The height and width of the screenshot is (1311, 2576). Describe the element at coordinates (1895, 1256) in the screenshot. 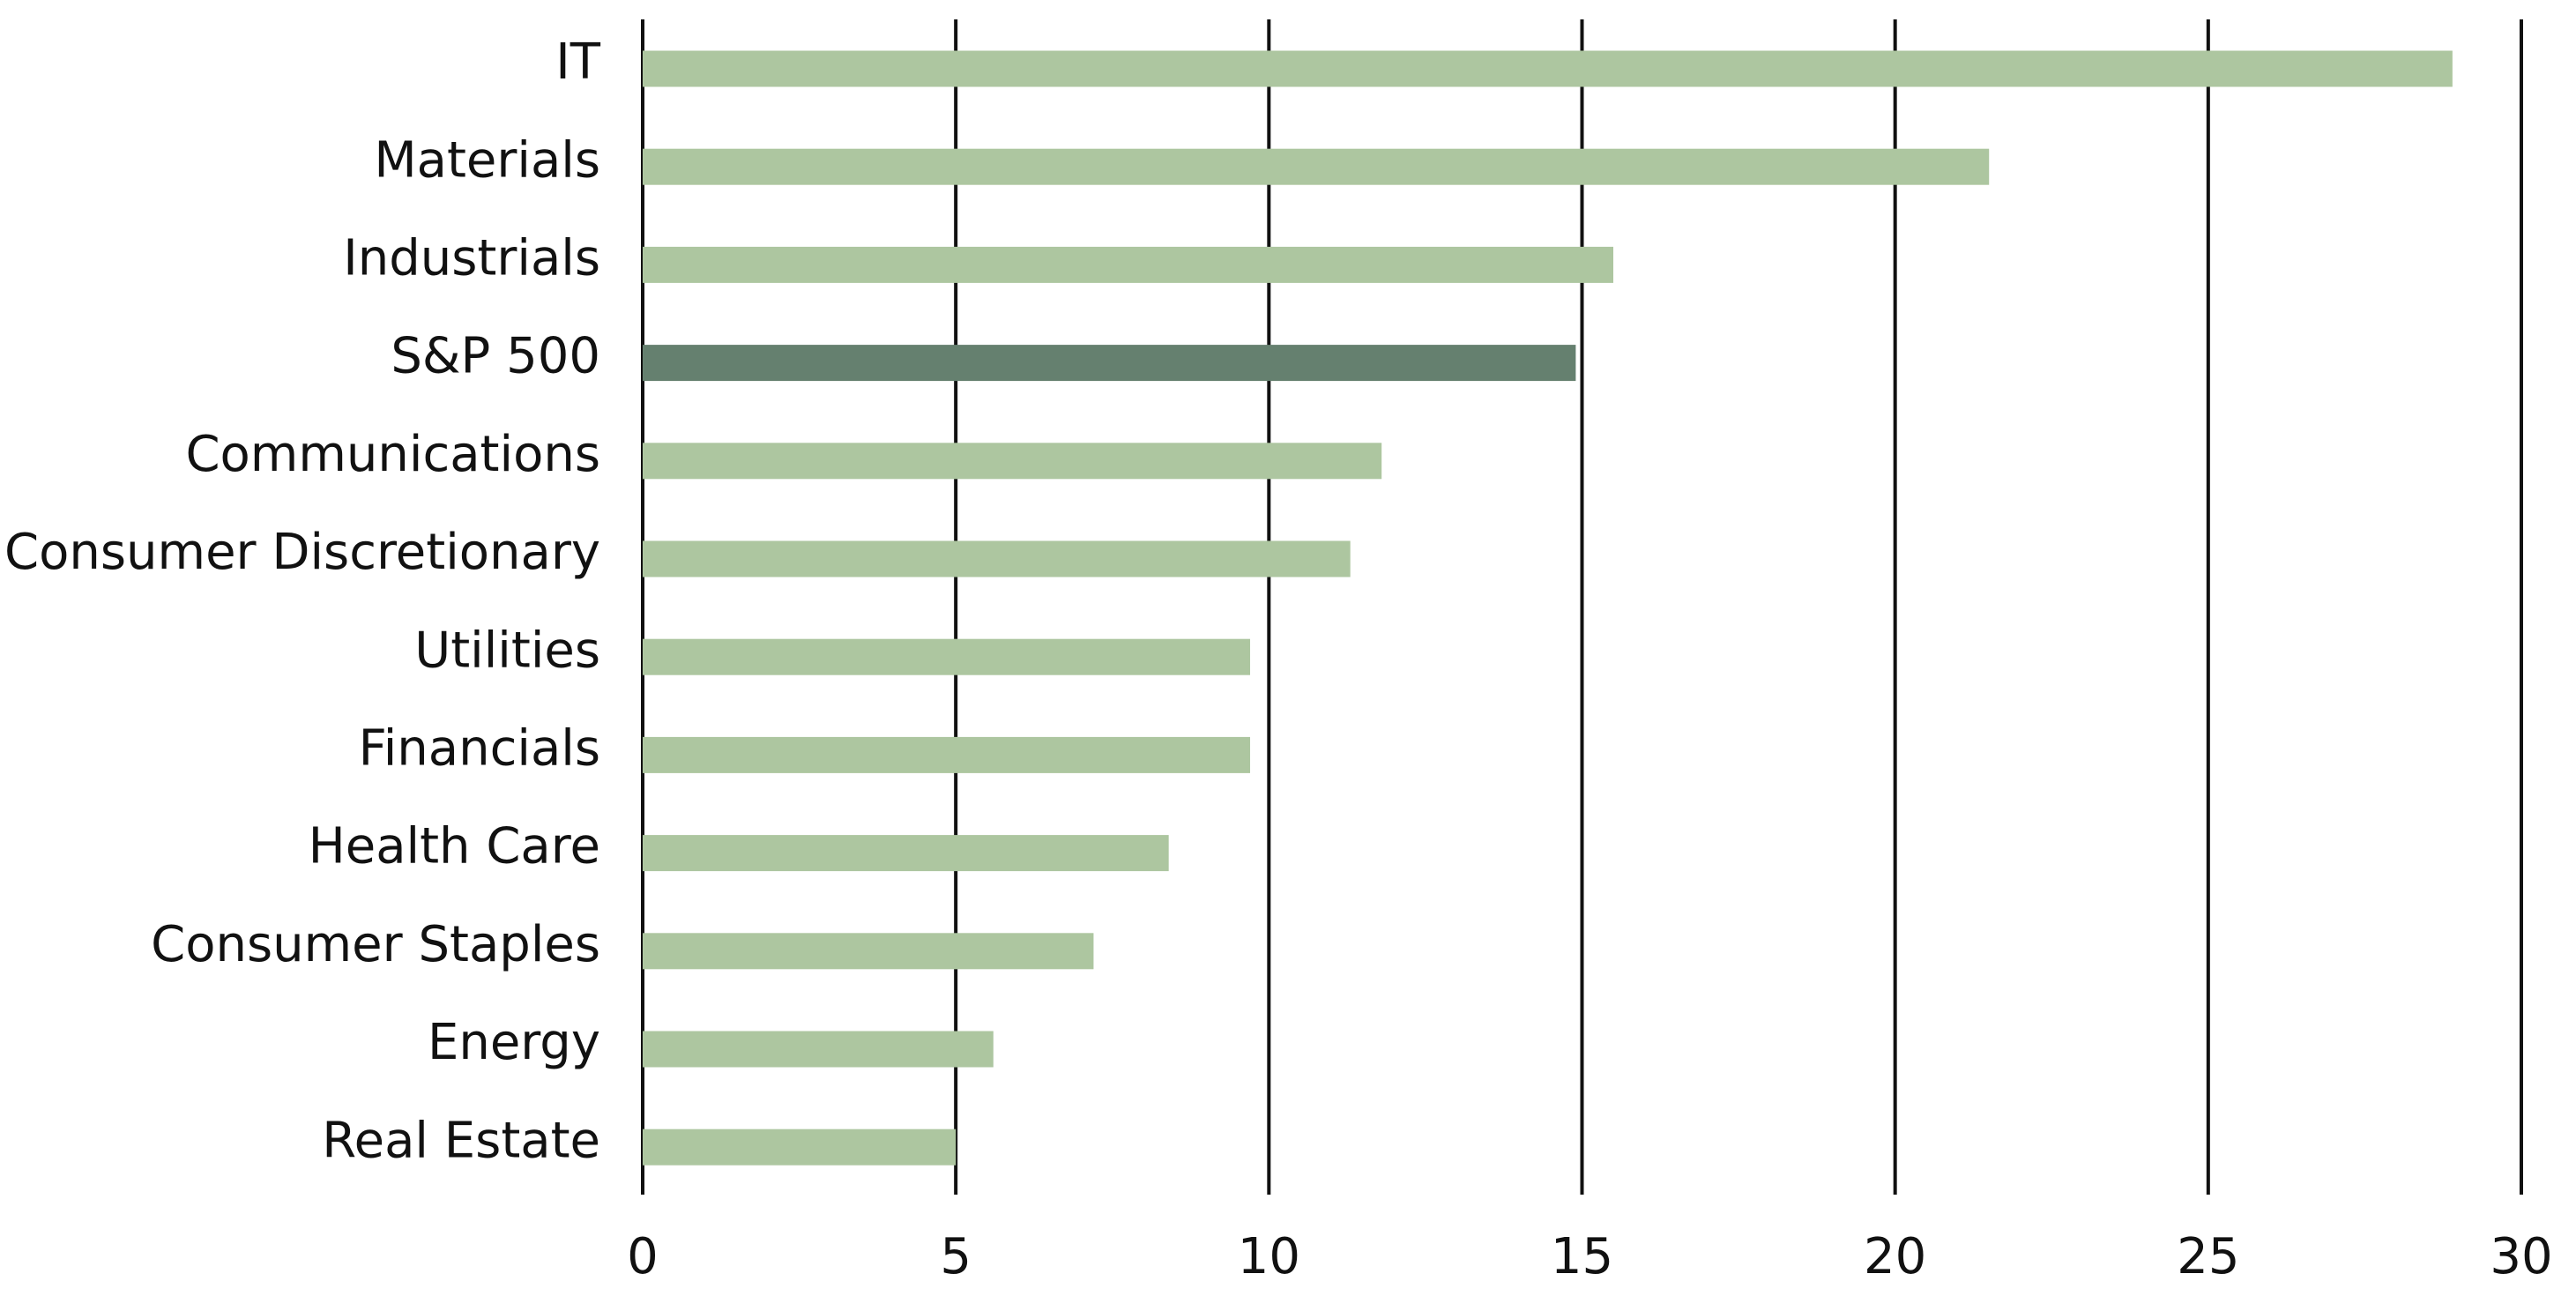

I see `x-tick-label: 20` at that location.